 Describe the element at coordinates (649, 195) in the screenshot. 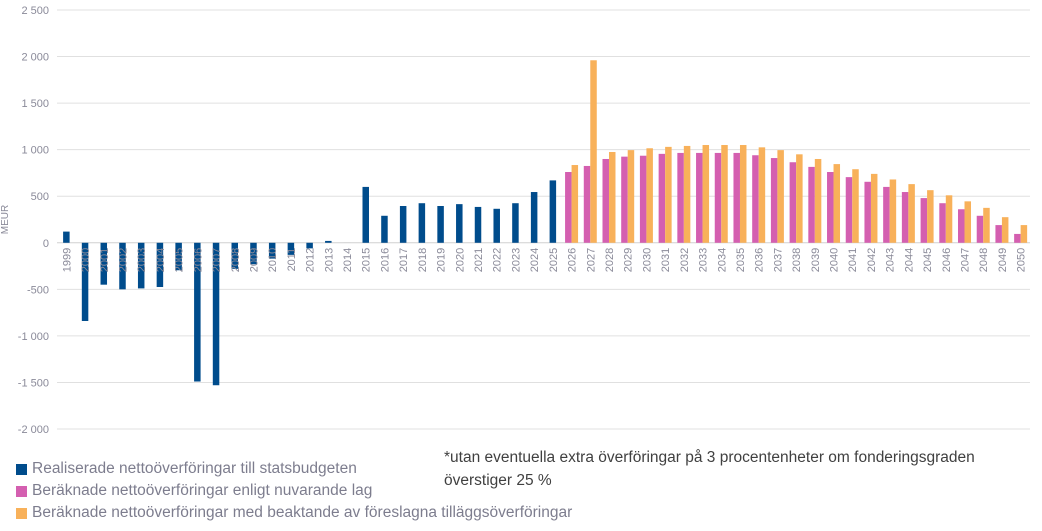

I see `bar-proposed-2030` at that location.